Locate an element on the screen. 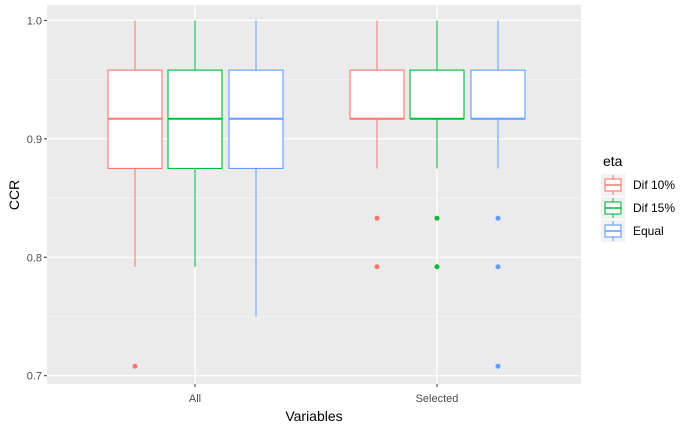  x-tick-label: All is located at coordinates (195, 399).